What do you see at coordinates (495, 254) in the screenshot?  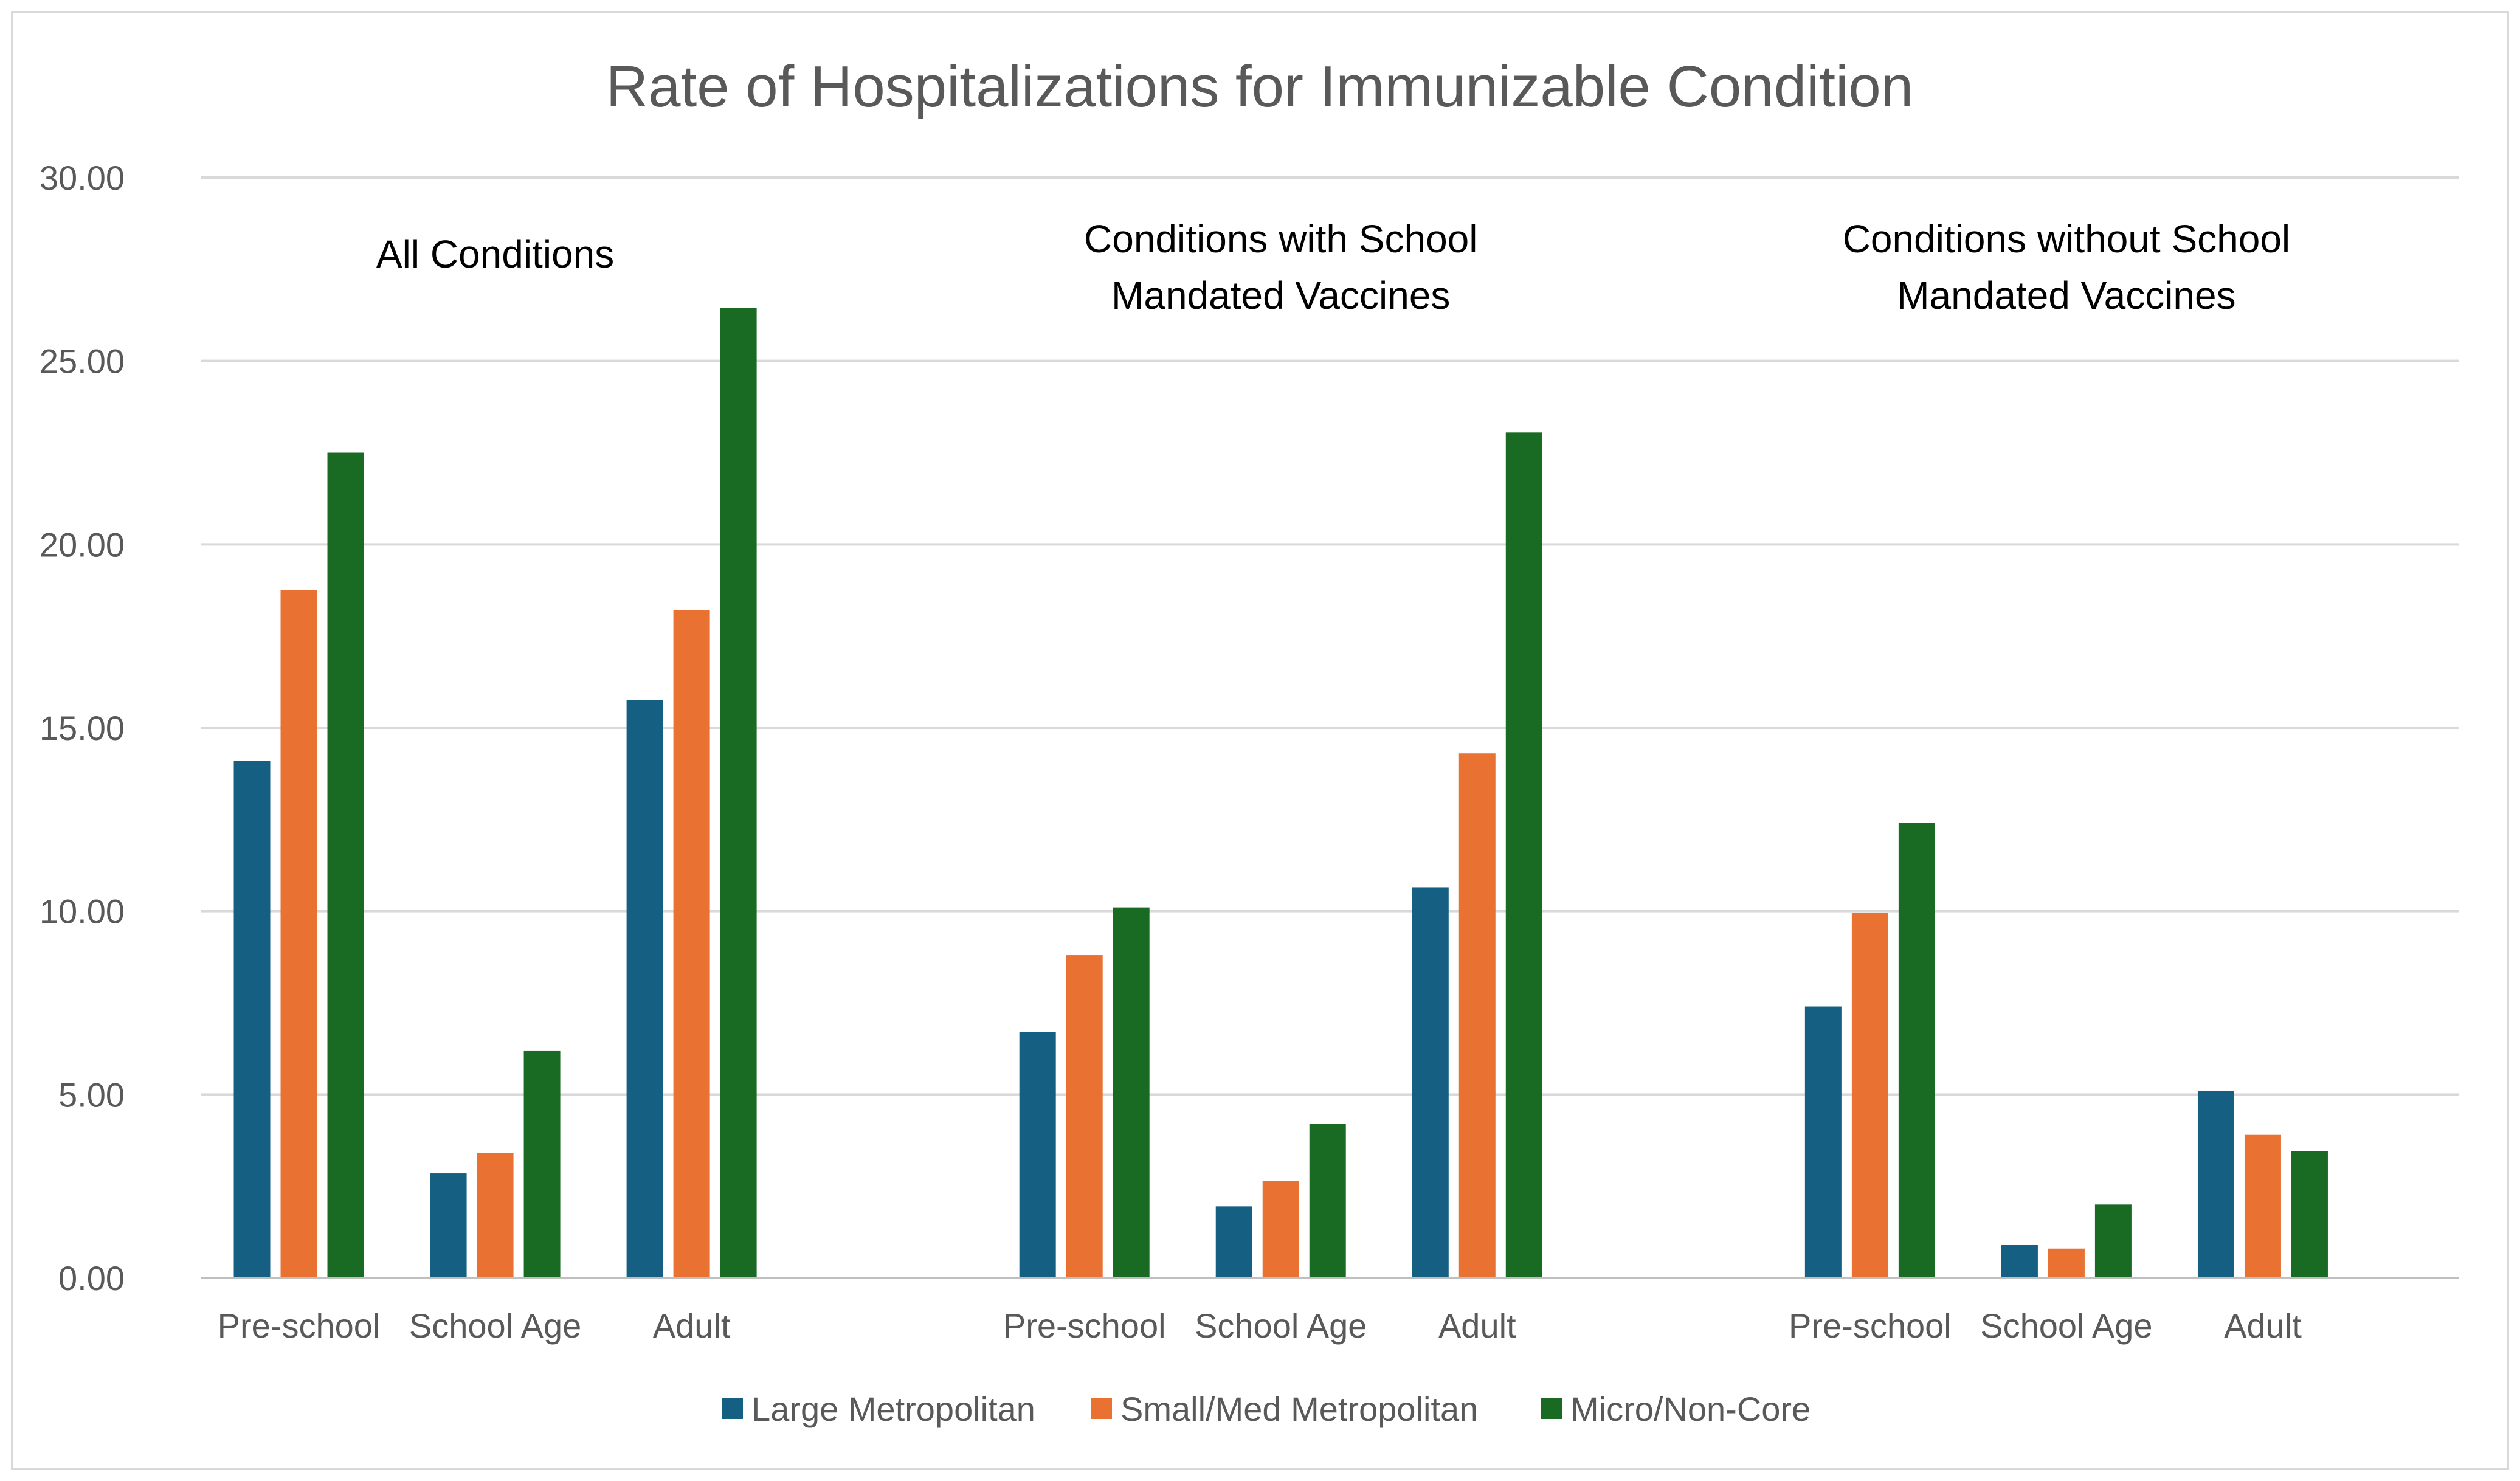 I see `group-label: All Conditions` at bounding box center [495, 254].